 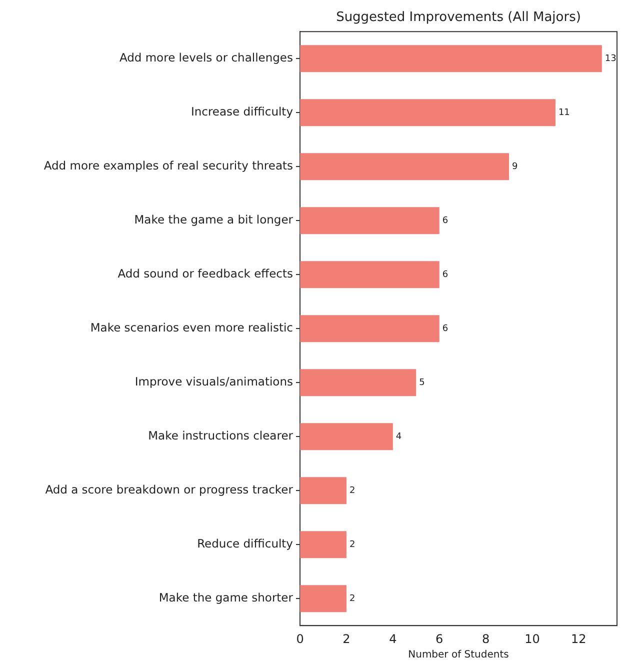 I want to click on data-label: 5, so click(x=422, y=383).